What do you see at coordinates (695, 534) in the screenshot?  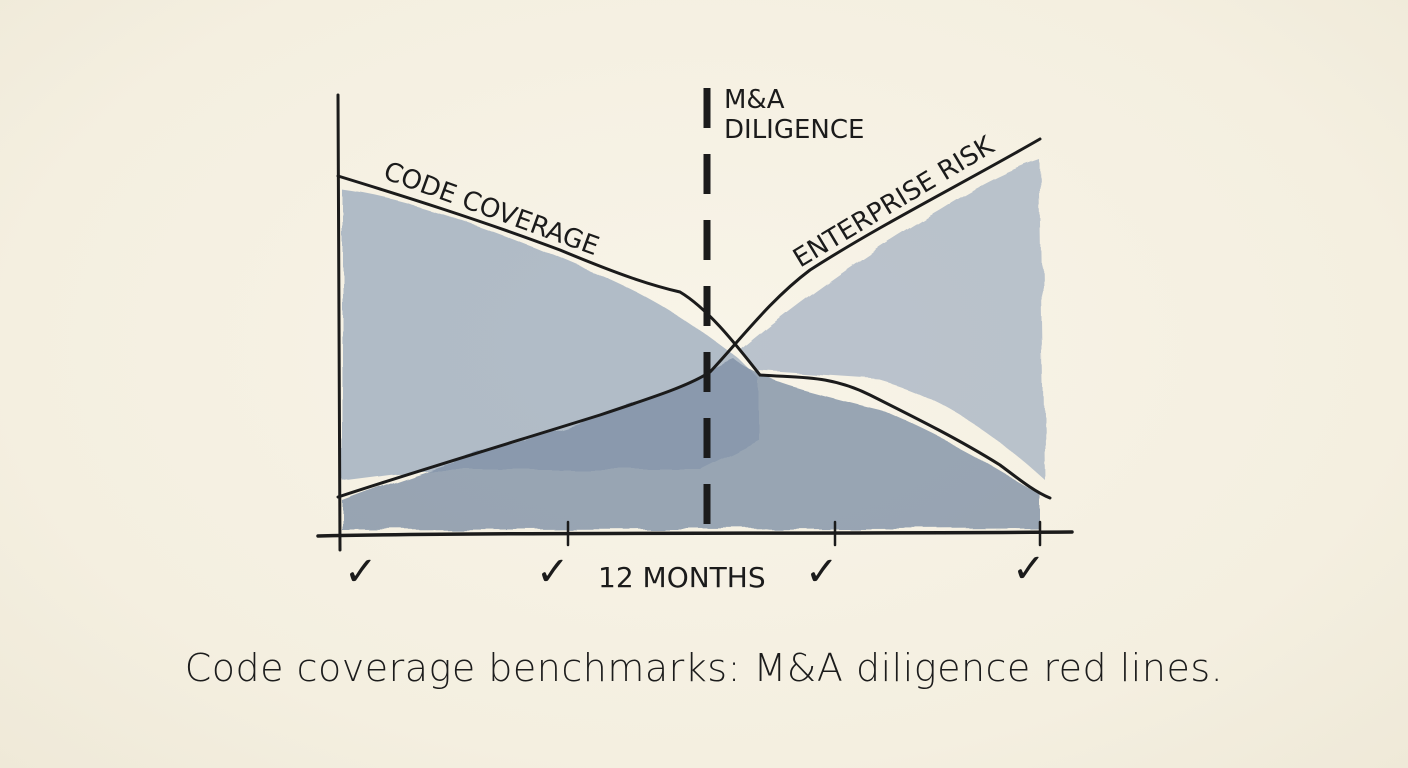 I see `x-axis` at bounding box center [695, 534].